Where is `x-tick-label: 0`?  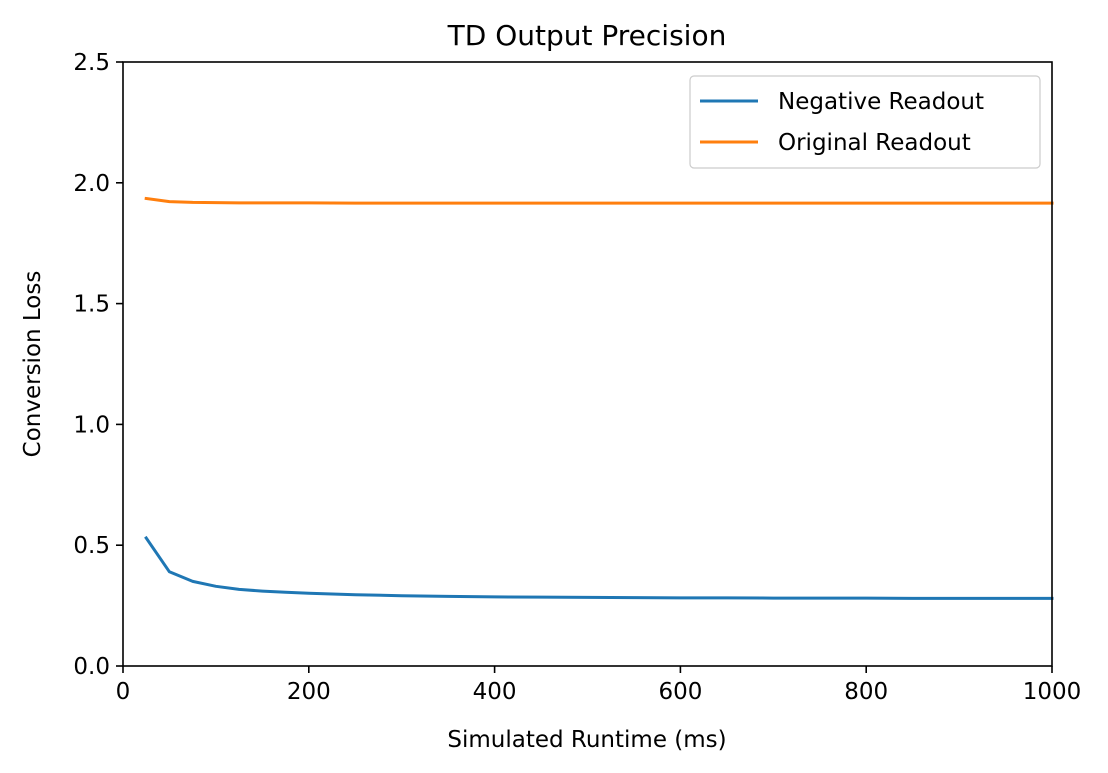
x-tick-label: 0 is located at coordinates (123, 692).